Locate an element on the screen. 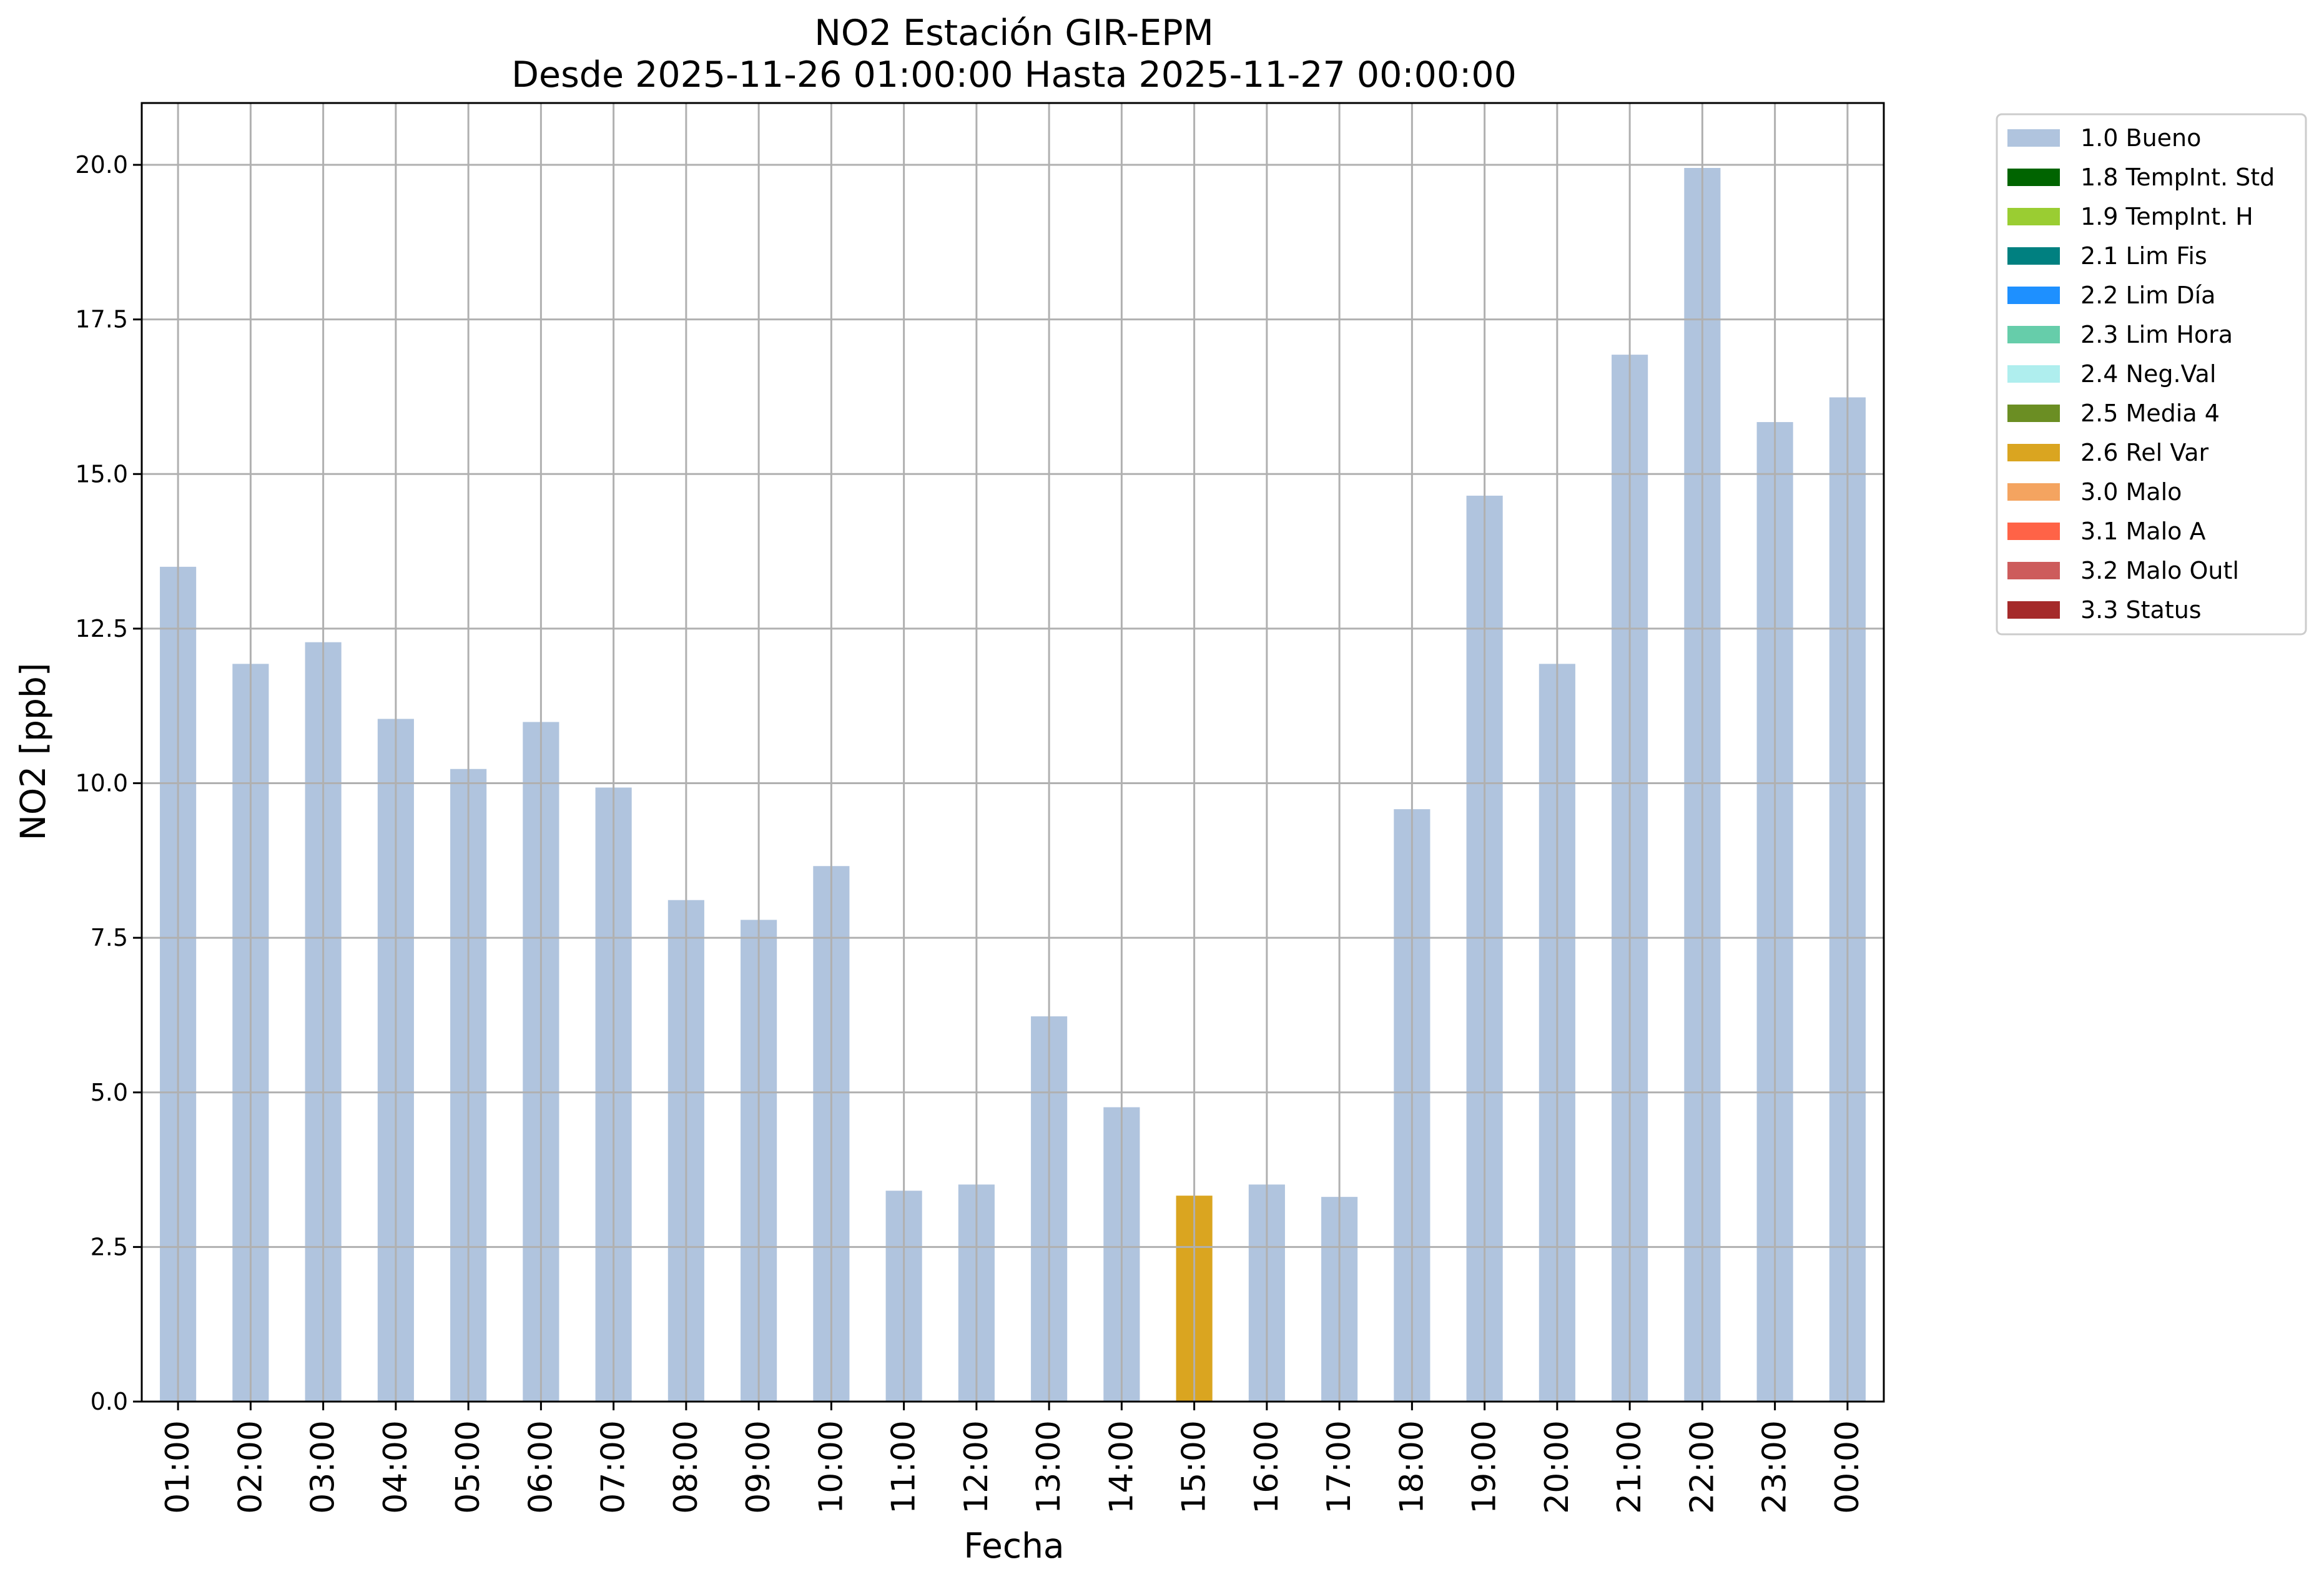 Image resolution: width=2324 pixels, height=1582 pixels. y-axis-ticks: 0.0 2.5 5.0 7.5 10.0 12.5 15.0 17.5 20.0 is located at coordinates (108, 783).